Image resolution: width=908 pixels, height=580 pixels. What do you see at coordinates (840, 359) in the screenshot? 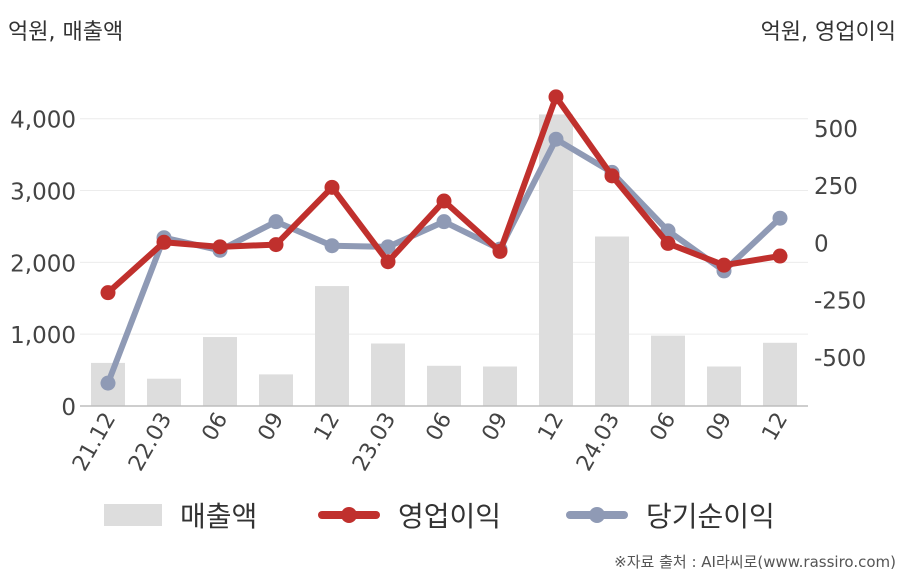
I see `right-tick-label: -500` at bounding box center [840, 359].